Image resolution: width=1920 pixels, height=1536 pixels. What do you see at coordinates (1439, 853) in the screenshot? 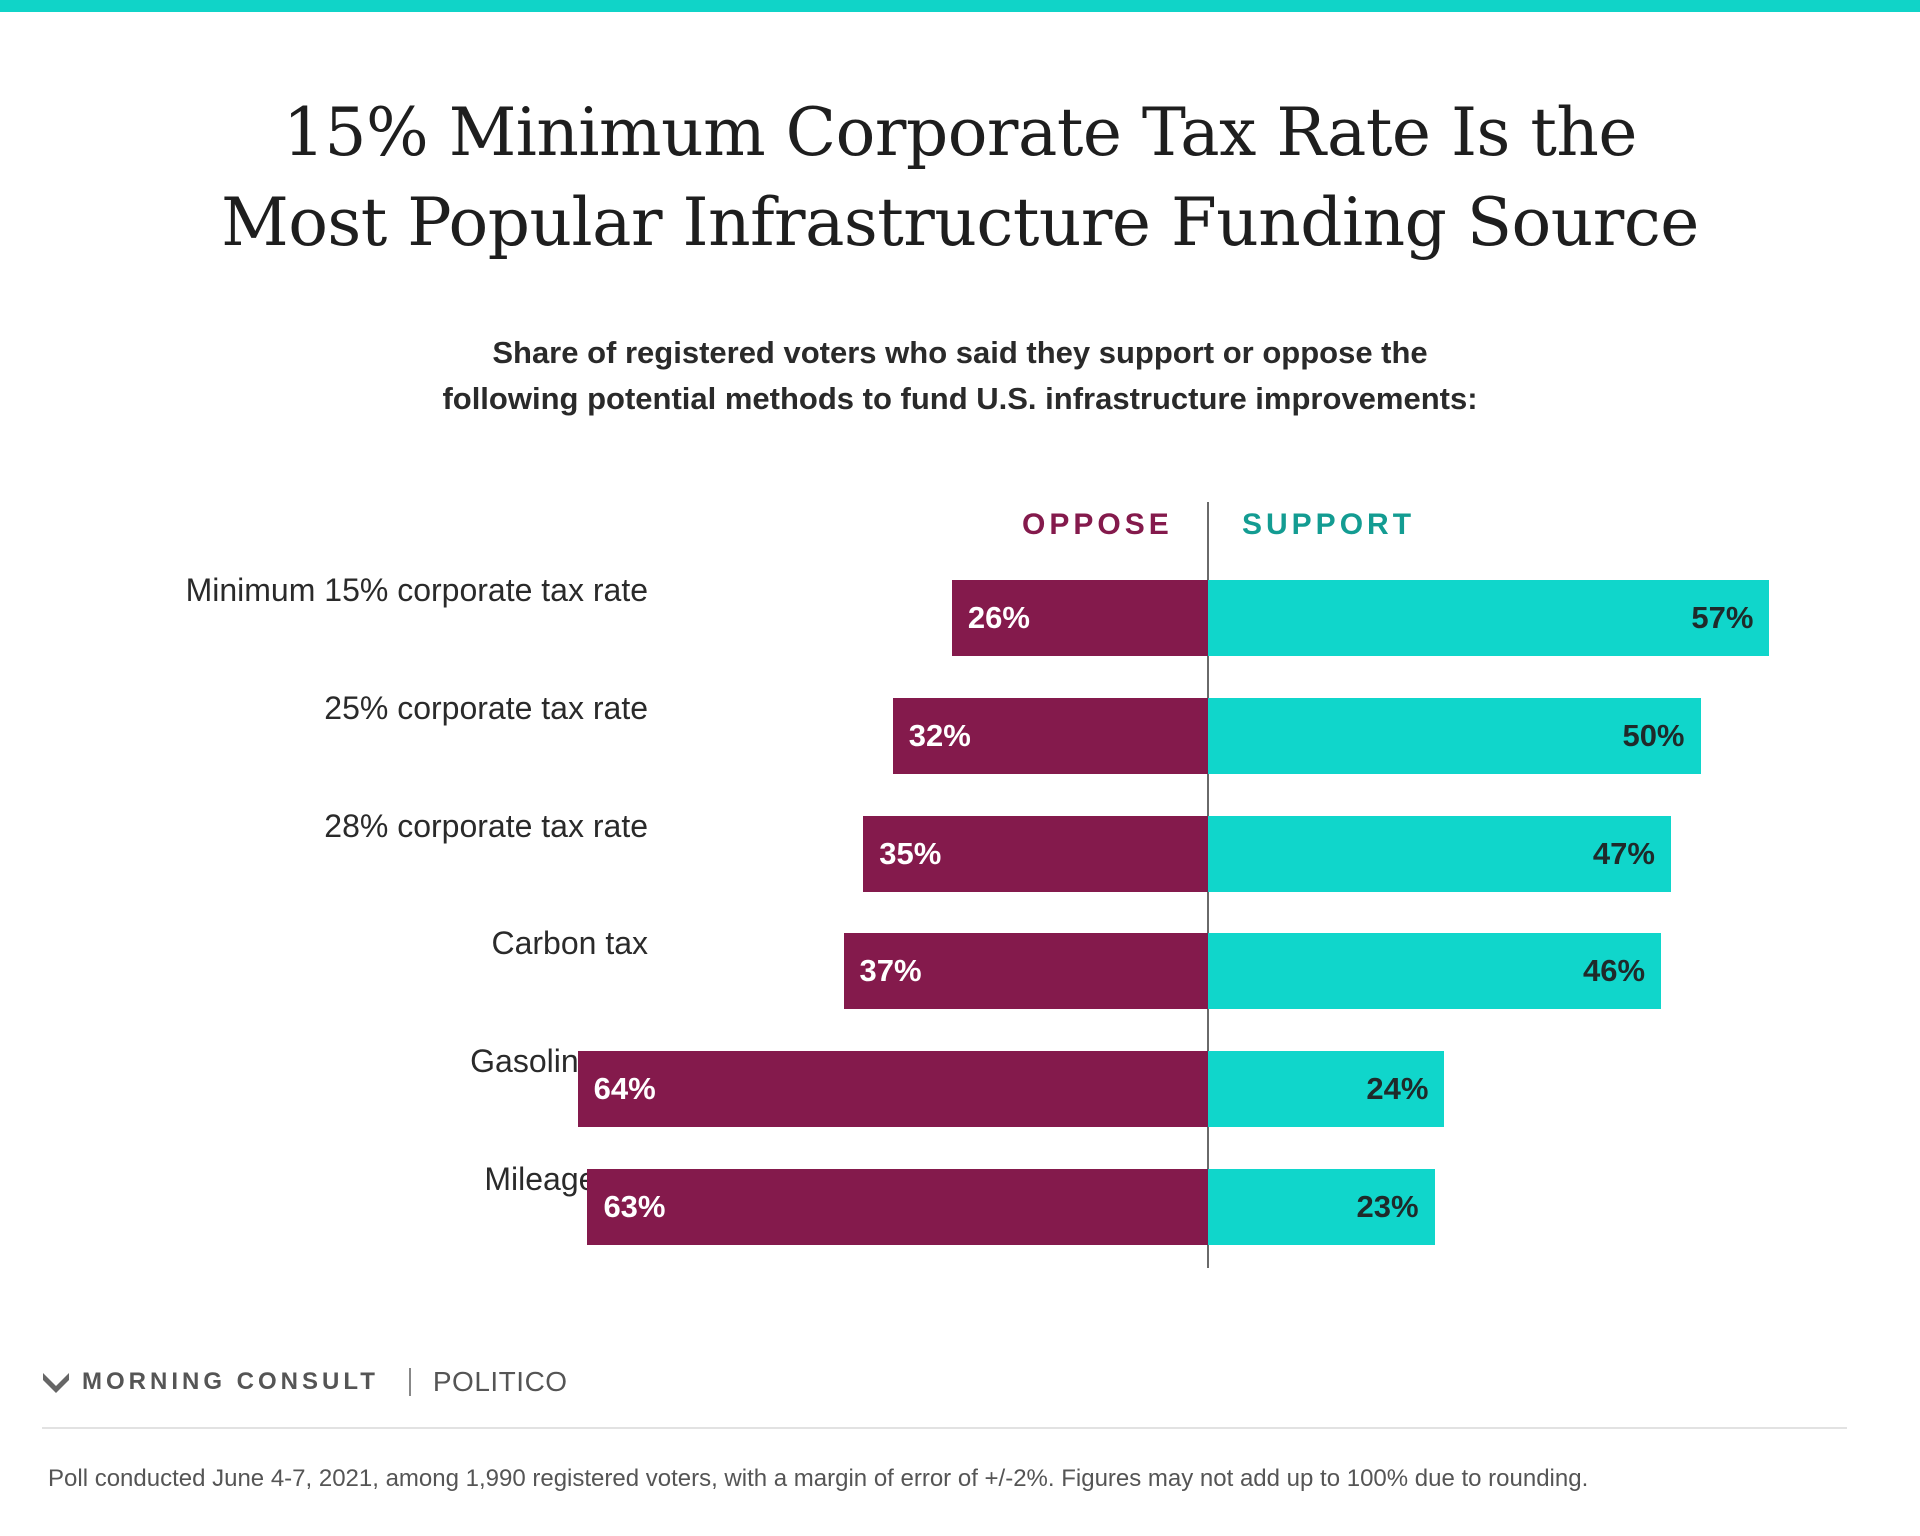
I see `support-bar-28-corporate-tax-rate` at bounding box center [1439, 853].